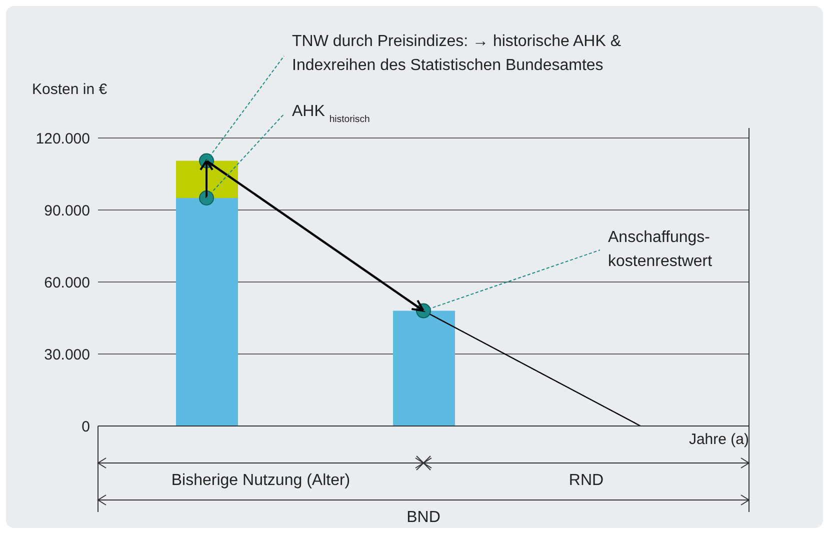 The image size is (829, 534). I want to click on text: TNW durch Preisindizes: → historische AHK & Indexreihen des Statistischen Bundesamtes, so click(457, 53).